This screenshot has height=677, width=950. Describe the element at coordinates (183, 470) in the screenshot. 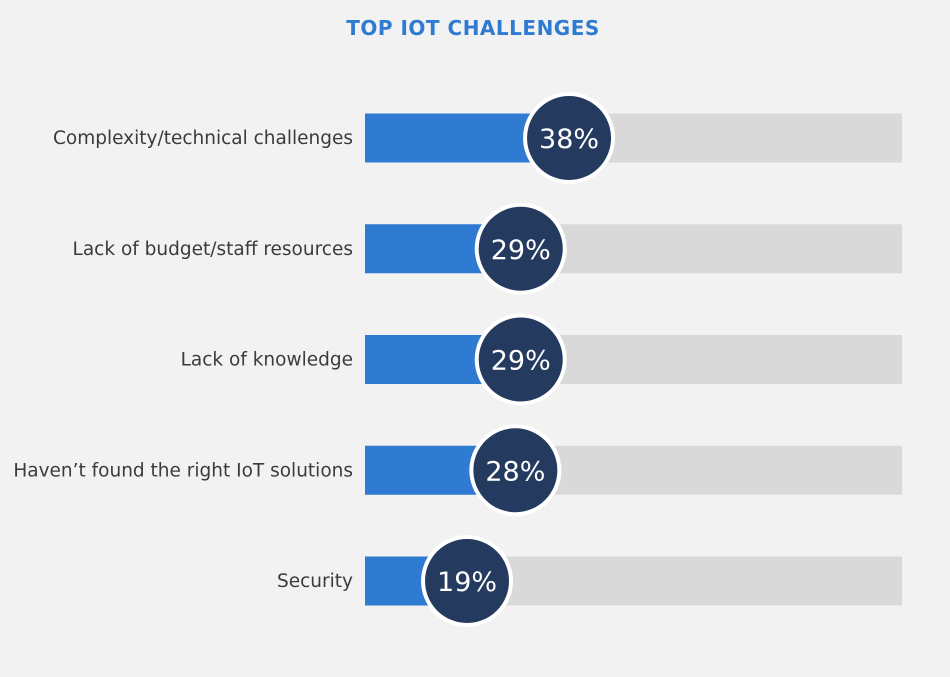

I see `category-label: Haven’t found the right IoT solutions` at that location.